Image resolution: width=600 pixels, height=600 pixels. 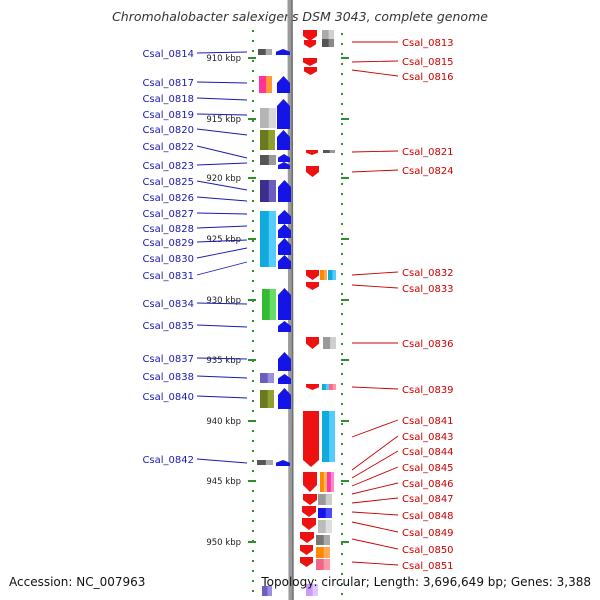 What do you see at coordinates (168, 377) in the screenshot?
I see `left-gene-label: Csal_0838` at bounding box center [168, 377].